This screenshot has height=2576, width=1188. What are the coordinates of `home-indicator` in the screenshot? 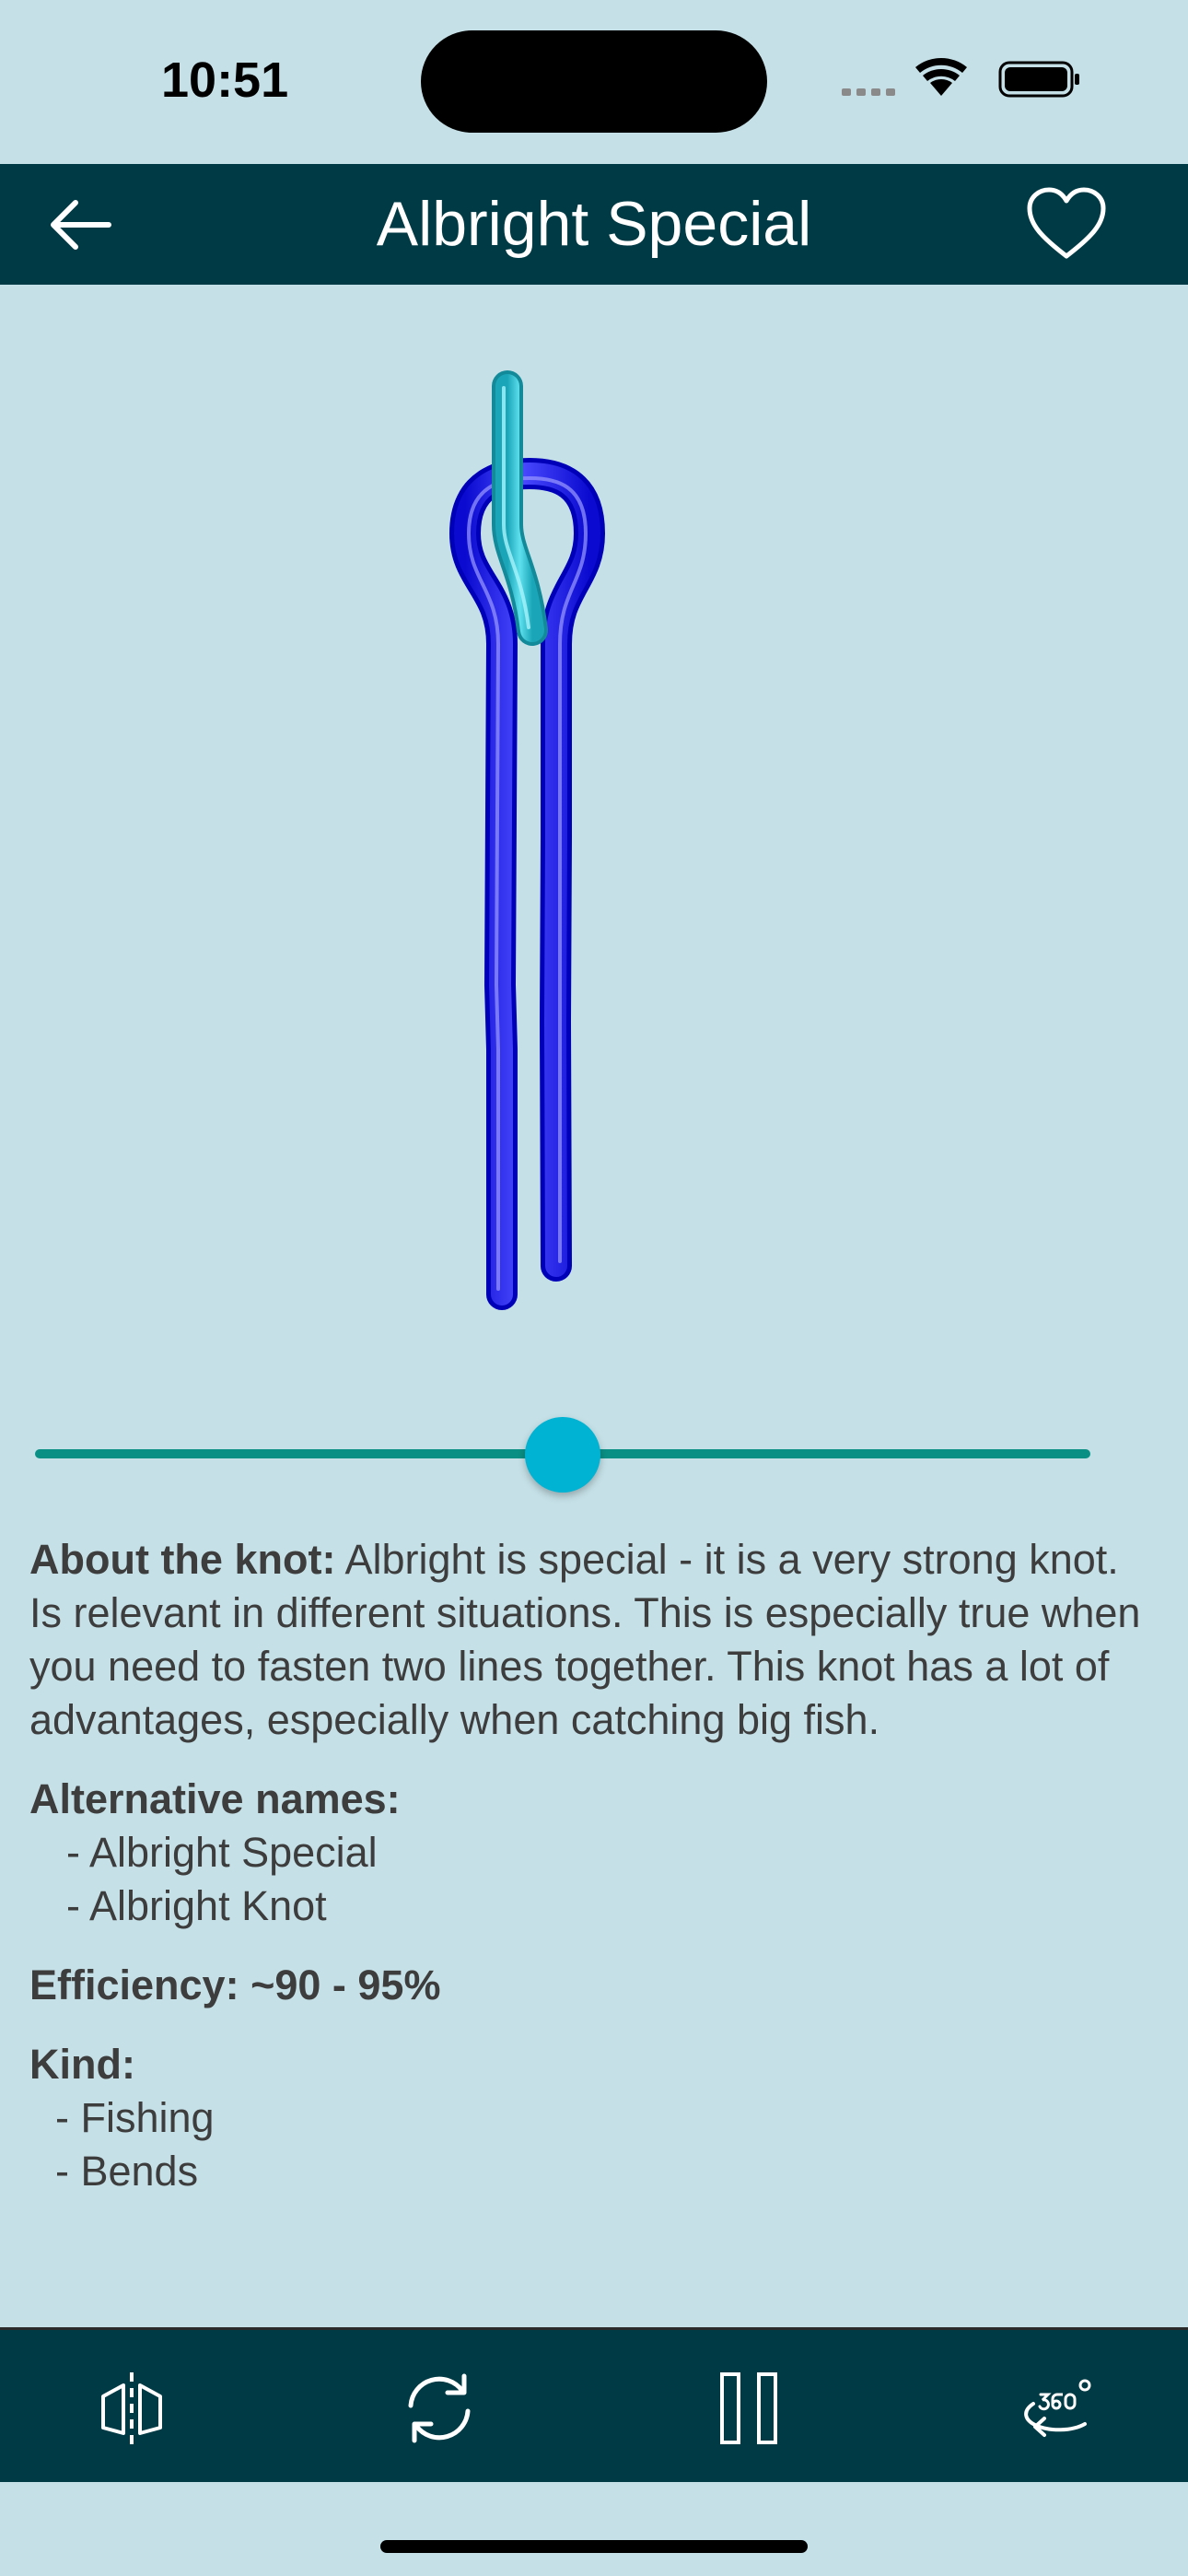 It's located at (594, 2546).